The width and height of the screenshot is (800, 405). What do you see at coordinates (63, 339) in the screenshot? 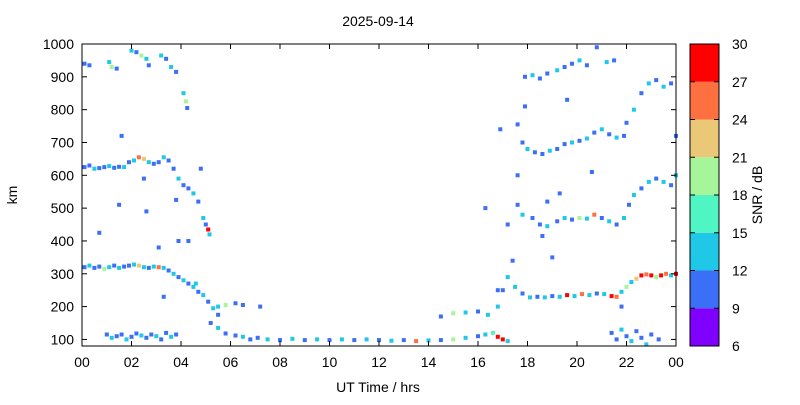
I see `y-tick-label: 100` at bounding box center [63, 339].